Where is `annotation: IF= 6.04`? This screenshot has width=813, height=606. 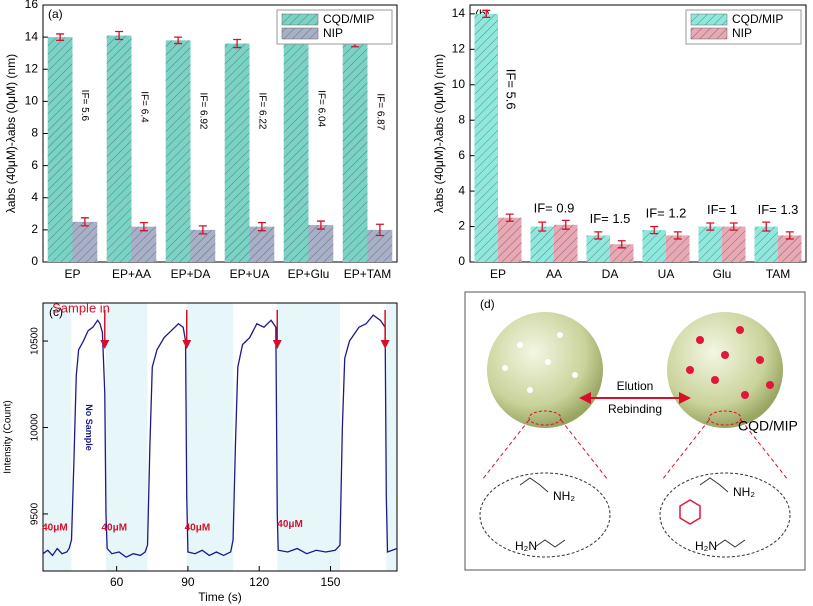
annotation: IF= 6.04 is located at coordinates (320, 108).